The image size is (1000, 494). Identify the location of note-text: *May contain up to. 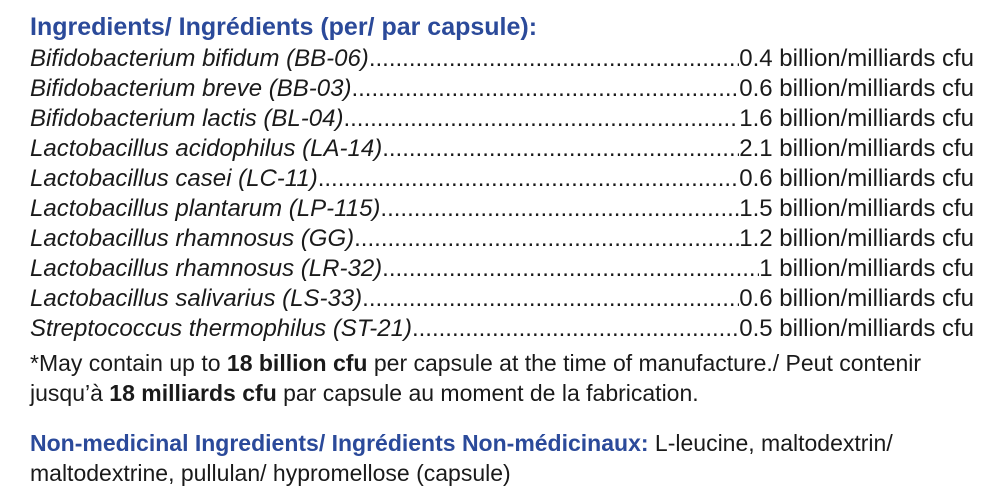
(128, 363).